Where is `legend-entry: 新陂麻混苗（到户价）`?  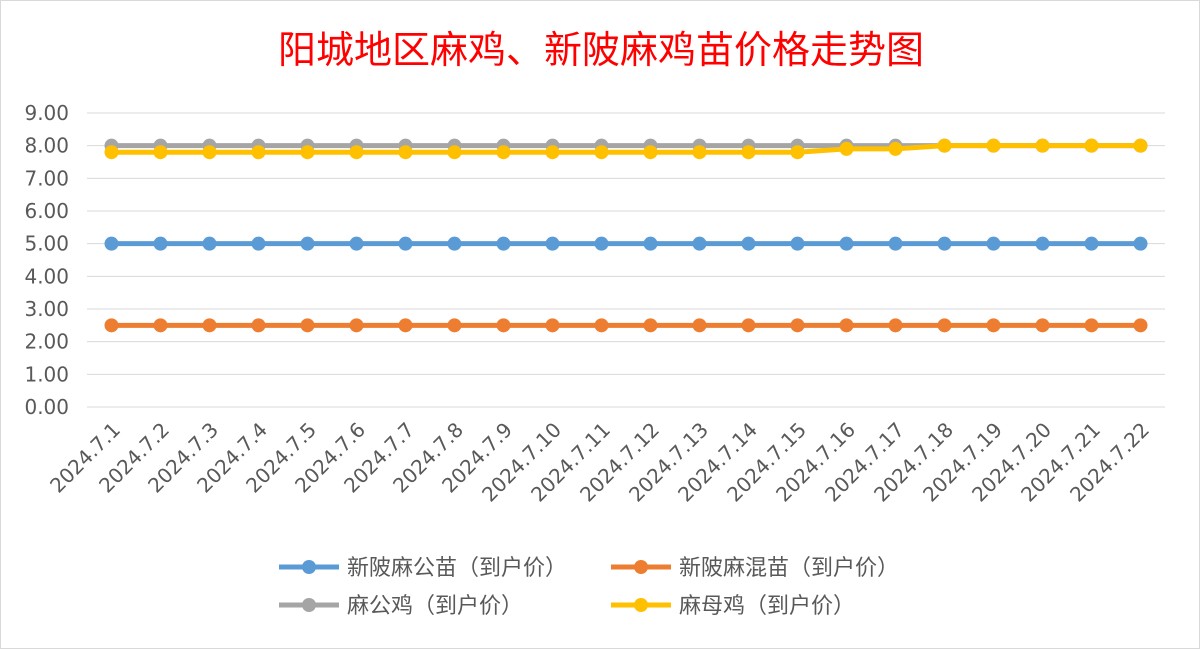 legend-entry: 新陂麻混苗（到户价） is located at coordinates (755, 568).